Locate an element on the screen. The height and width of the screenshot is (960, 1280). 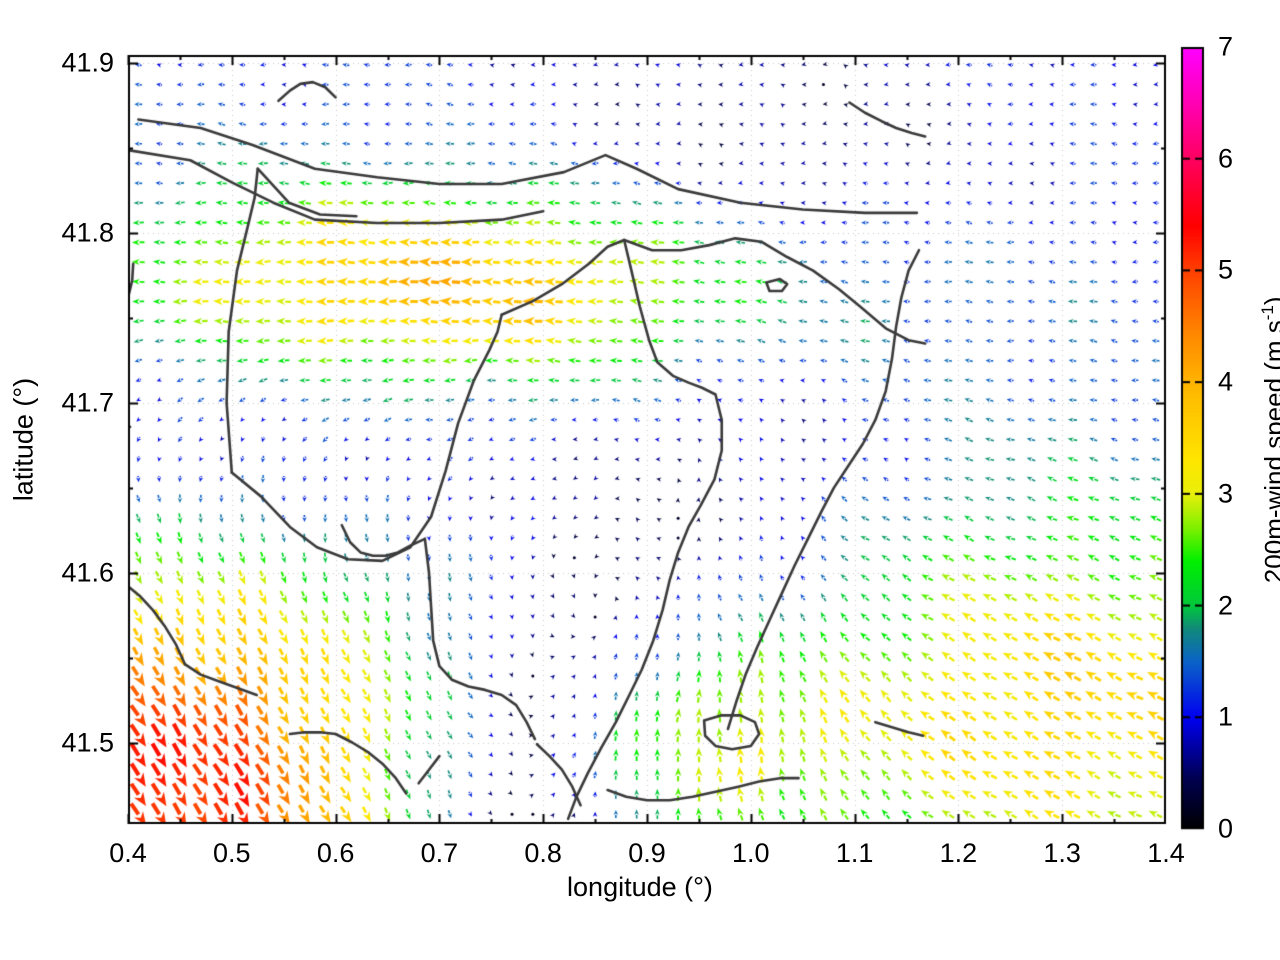
y-tick-label: 41.9 is located at coordinates (87, 62).